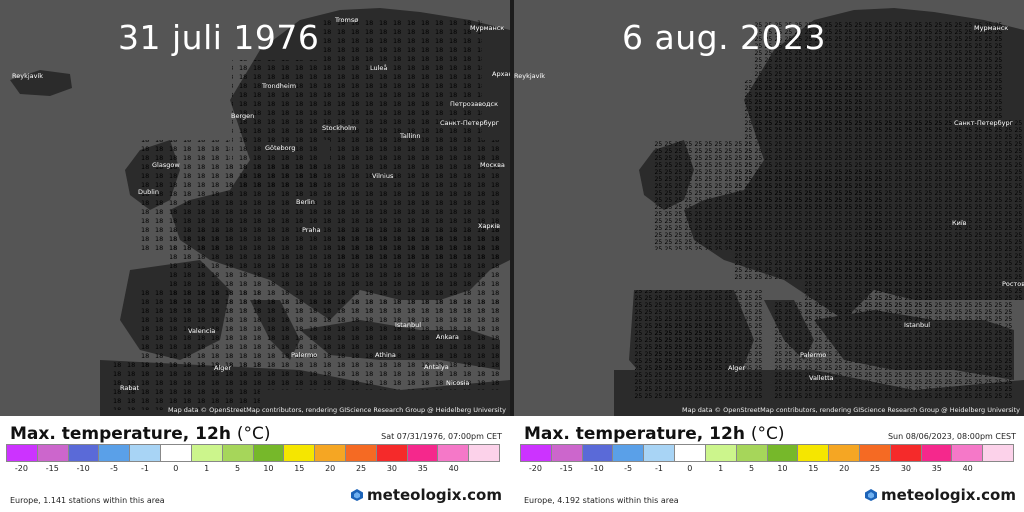  What do you see at coordinates (529, 76) in the screenshot?
I see `city-label: Reykjavík` at bounding box center [529, 76].